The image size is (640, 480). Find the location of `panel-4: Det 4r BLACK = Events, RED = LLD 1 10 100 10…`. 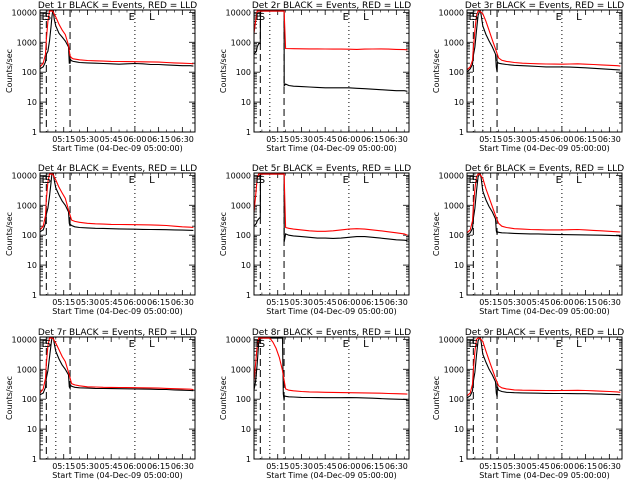

panel-4: Det 4r BLACK = Events, RED = LLD 1 10 100 10… is located at coordinates (101, 240).